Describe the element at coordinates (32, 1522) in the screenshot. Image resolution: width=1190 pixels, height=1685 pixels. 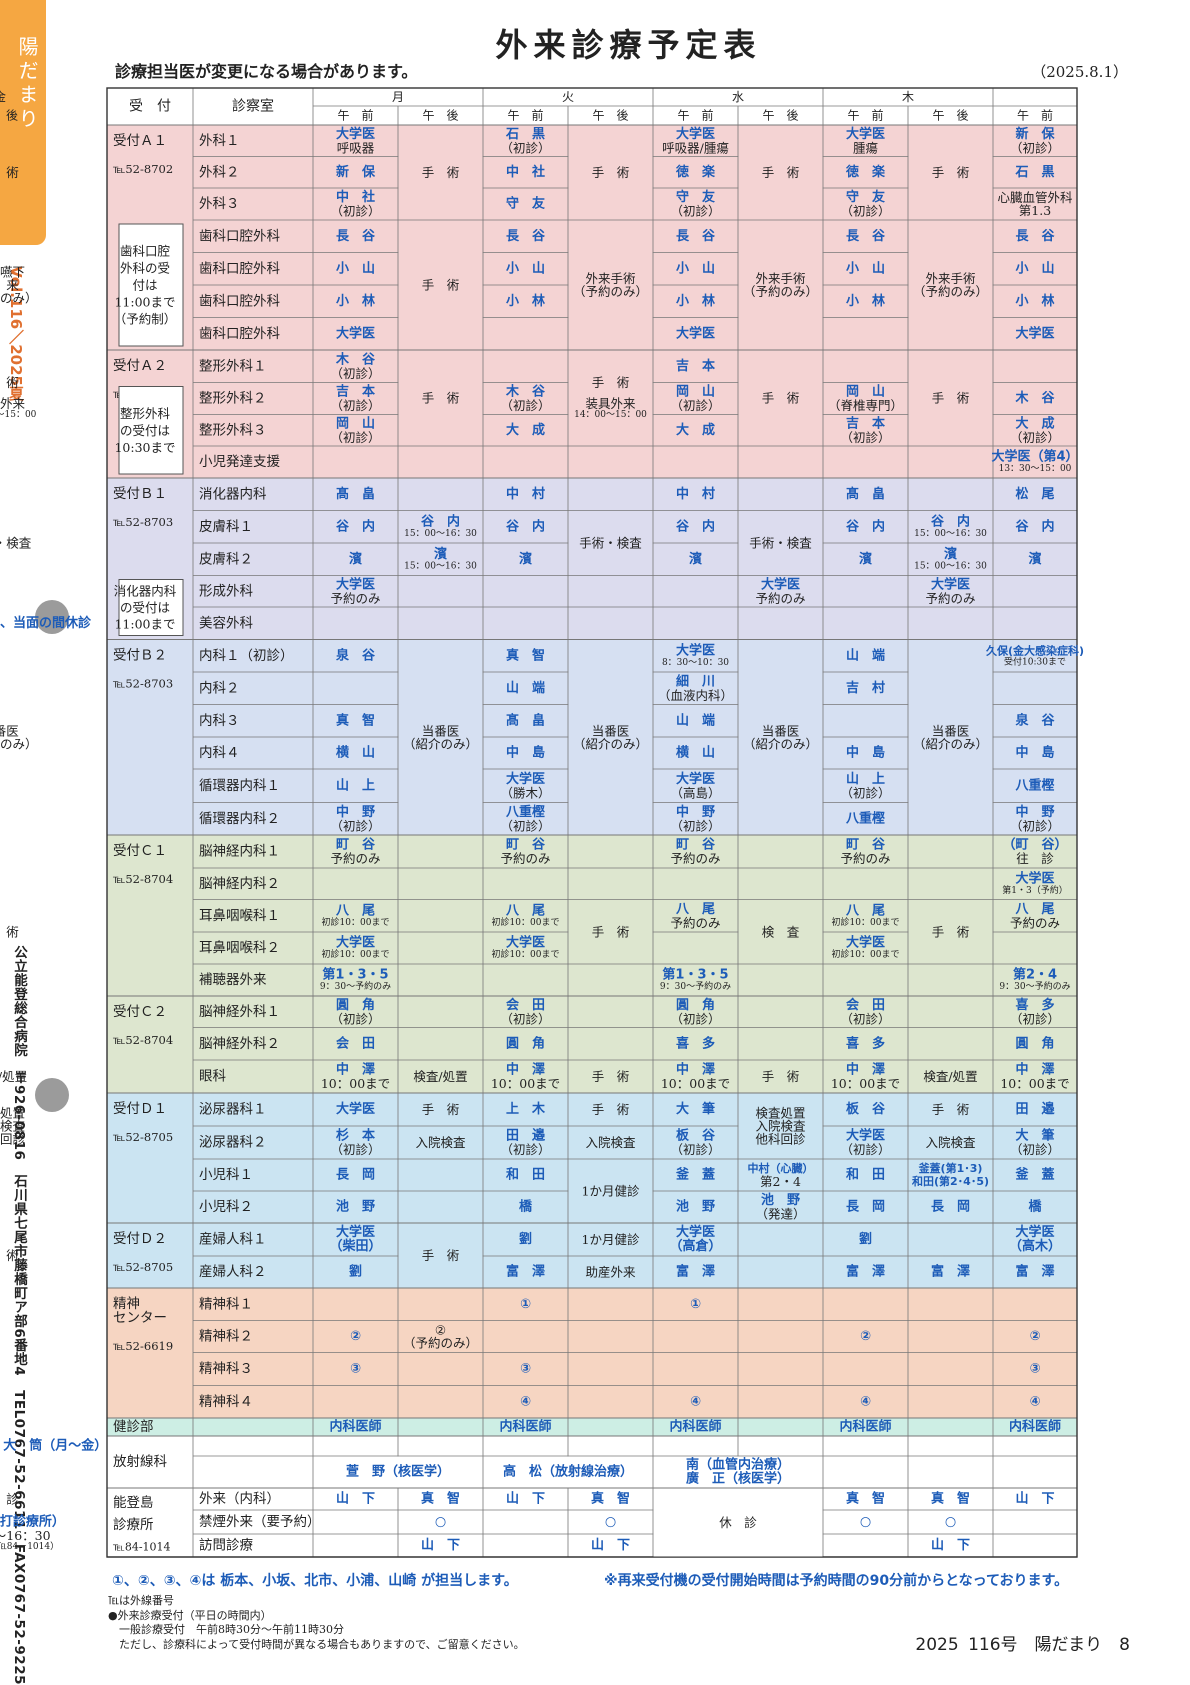
I see `doctor-name: ※山下（鉗打診療所）` at that location.